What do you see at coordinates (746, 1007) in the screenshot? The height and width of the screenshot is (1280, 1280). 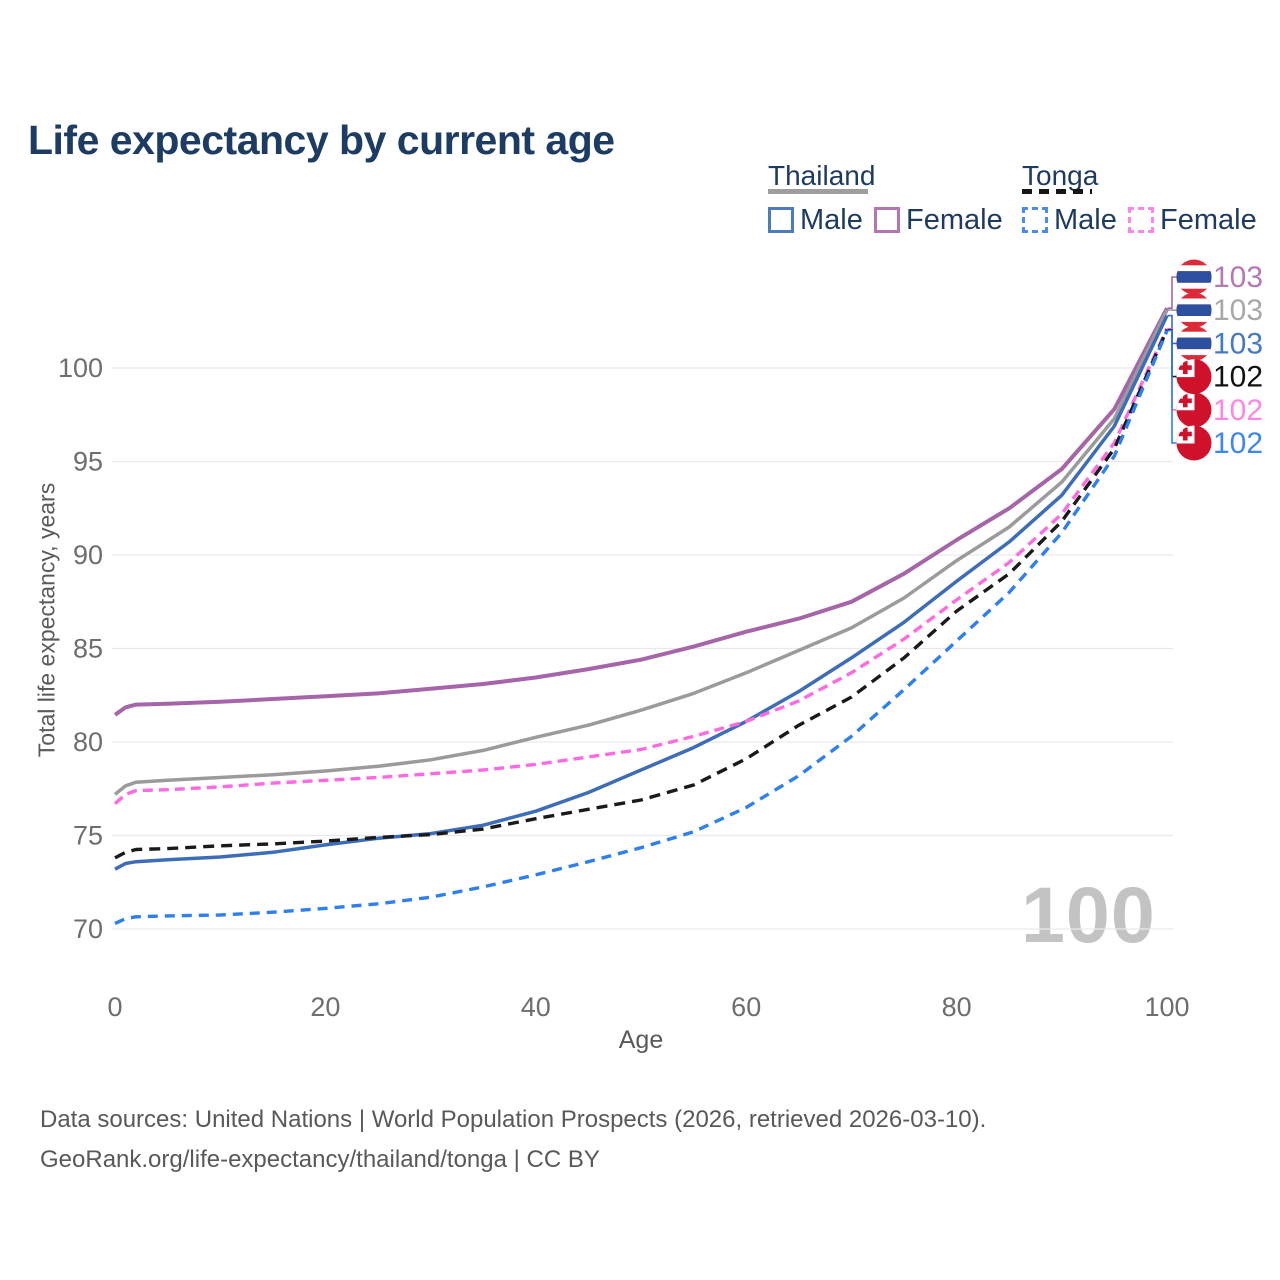 I see `x-tick-label: 60` at bounding box center [746, 1007].